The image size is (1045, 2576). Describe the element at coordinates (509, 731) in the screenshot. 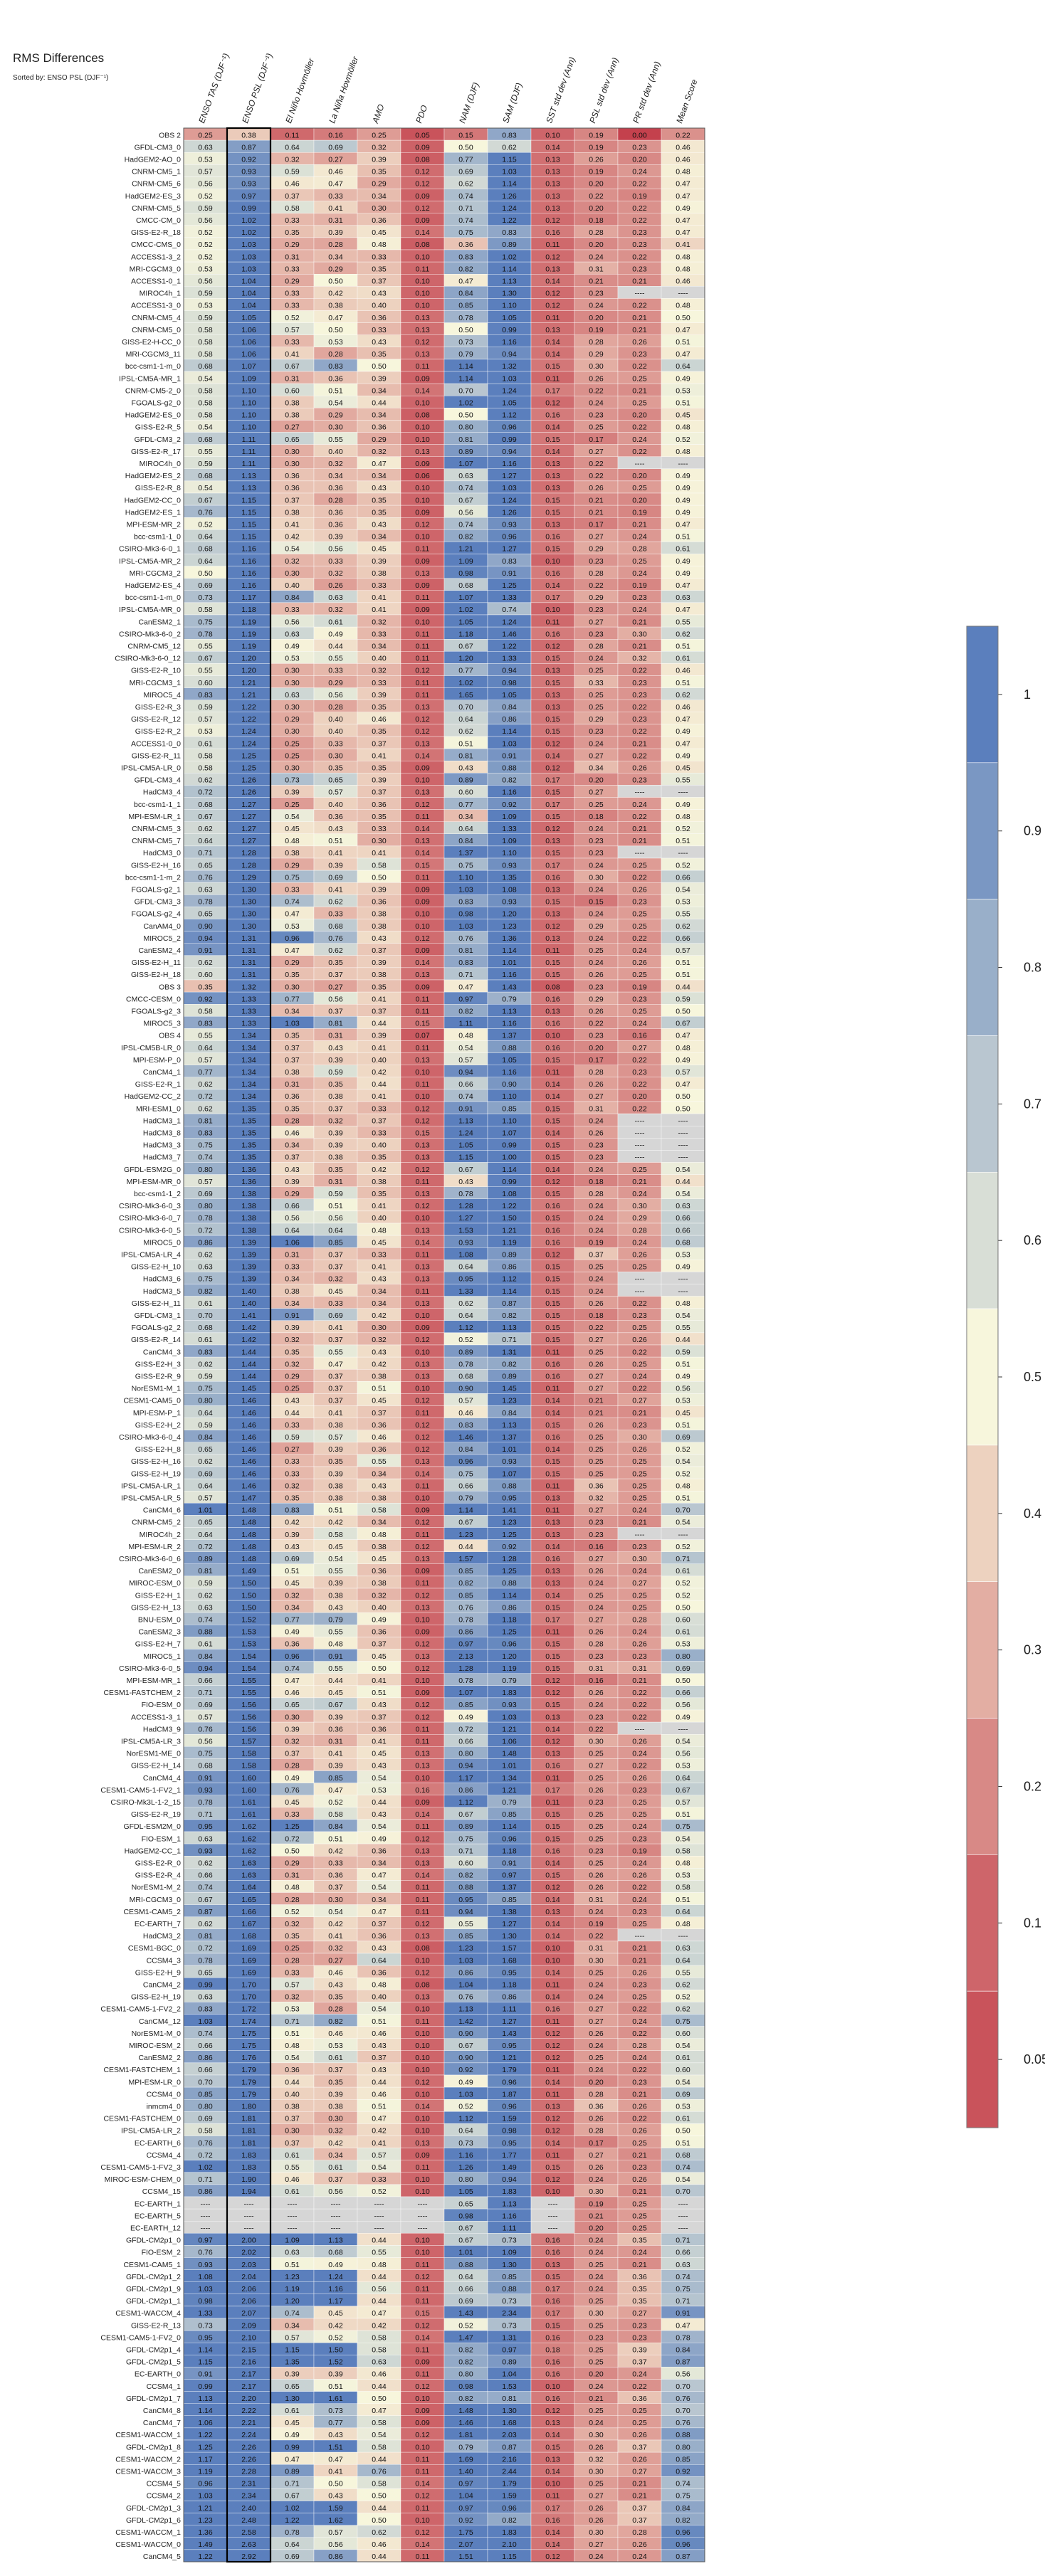

I see `cell-value: 1.14` at that location.